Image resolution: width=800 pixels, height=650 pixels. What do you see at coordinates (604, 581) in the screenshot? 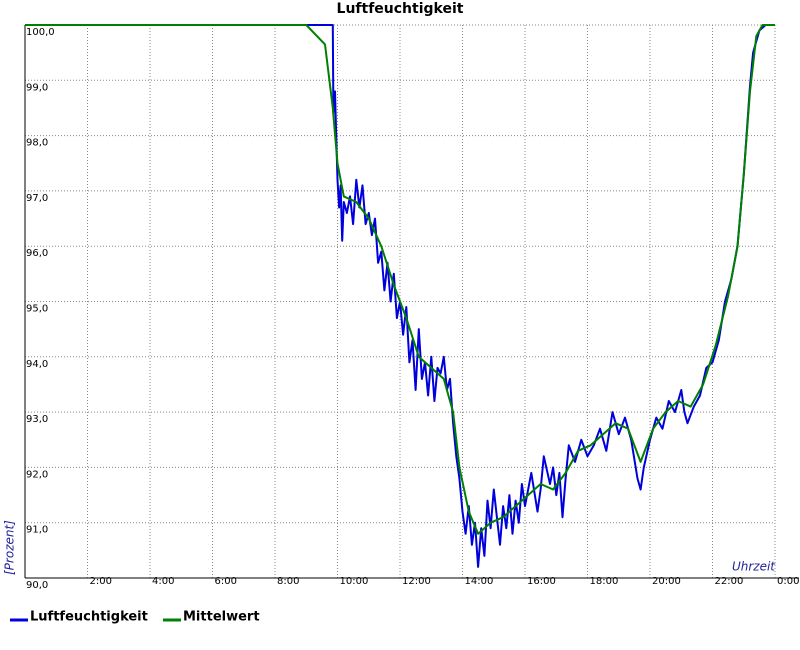
I see `x-tick-label: 18:00` at bounding box center [604, 581].